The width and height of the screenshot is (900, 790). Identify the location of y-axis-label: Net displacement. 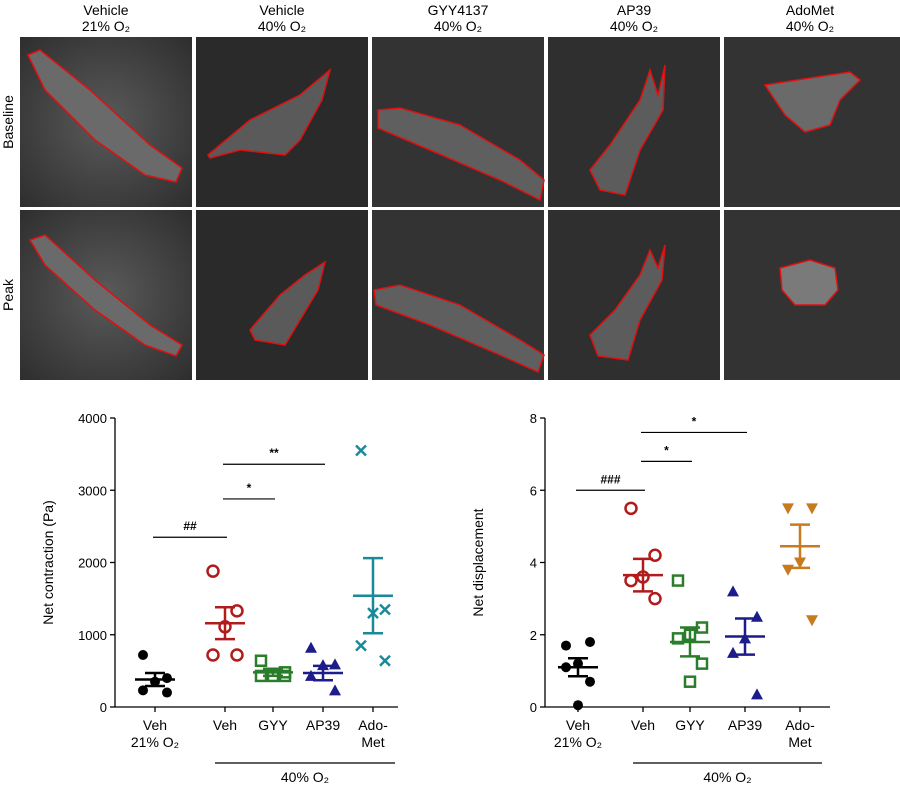
(478, 562).